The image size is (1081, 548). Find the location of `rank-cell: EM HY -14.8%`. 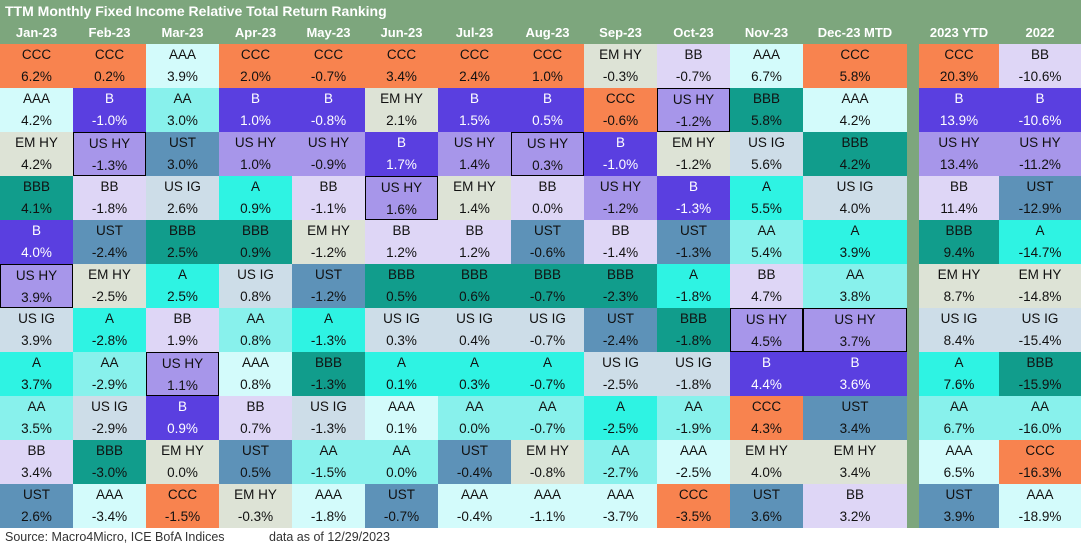

rank-cell: EM HY -14.8% is located at coordinates (1040, 286).